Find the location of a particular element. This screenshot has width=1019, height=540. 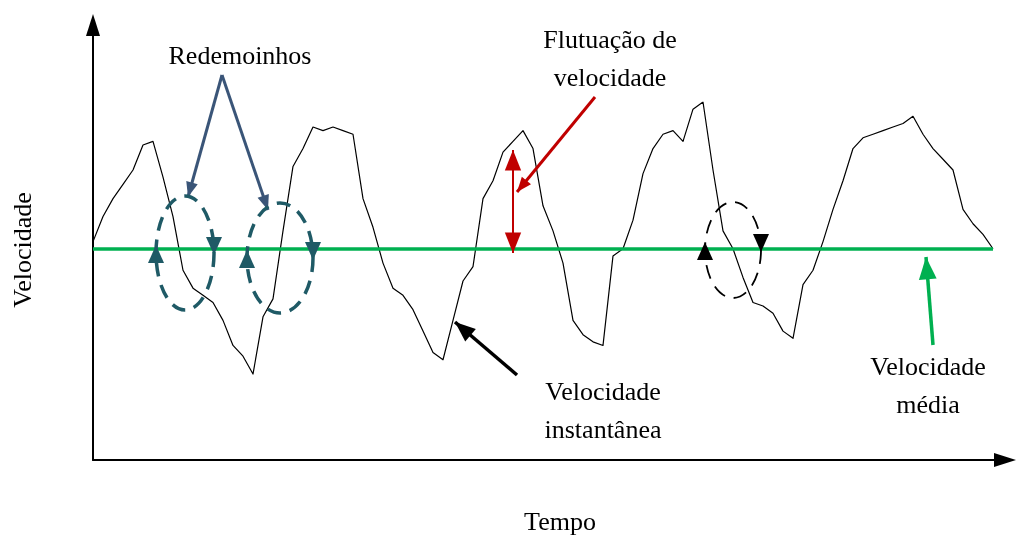

annotation: Velocidade média is located at coordinates (928, 385).